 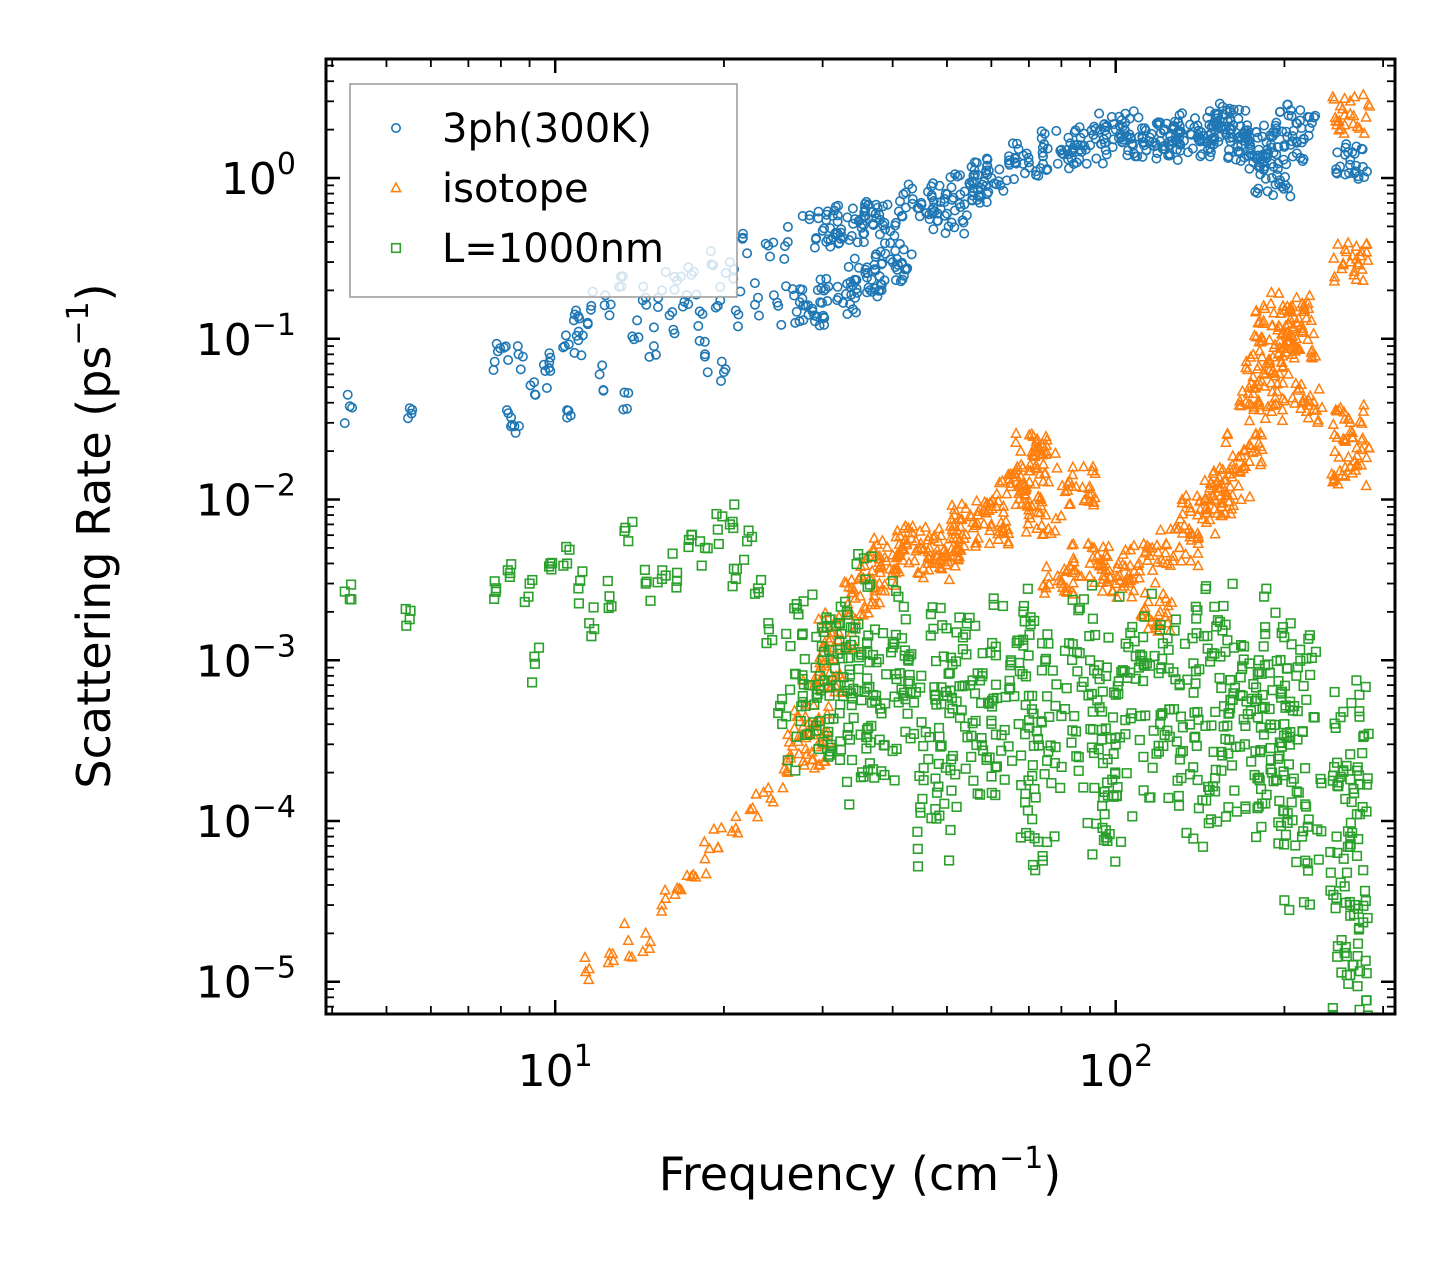 I want to click on legend-label: L=1000nm, so click(x=553, y=249).